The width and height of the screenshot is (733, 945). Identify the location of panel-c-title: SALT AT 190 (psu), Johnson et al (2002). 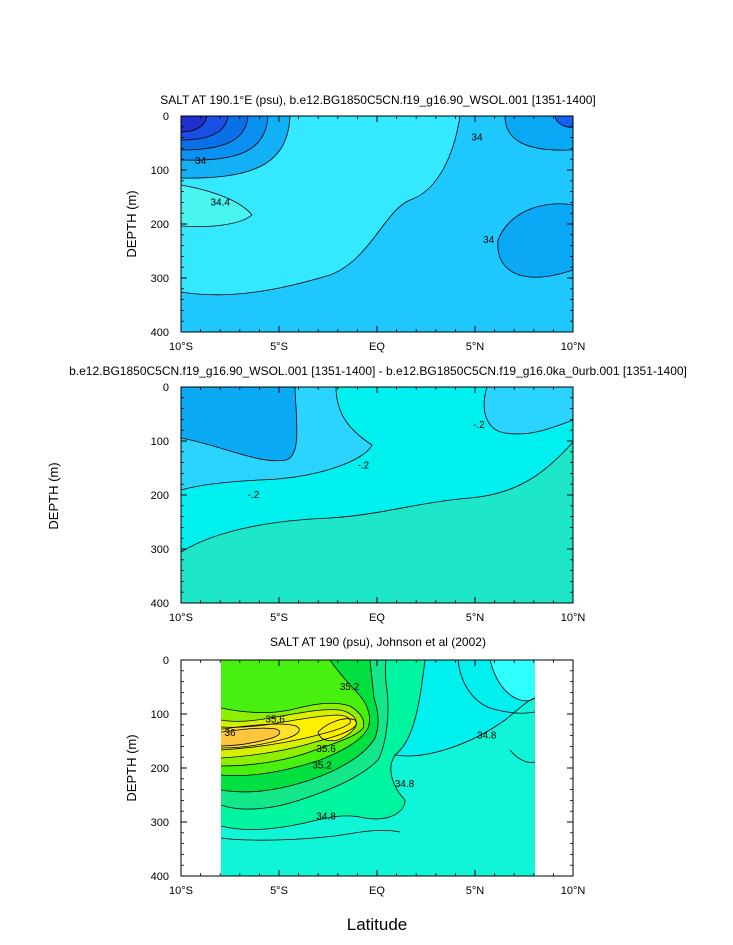
(378, 642).